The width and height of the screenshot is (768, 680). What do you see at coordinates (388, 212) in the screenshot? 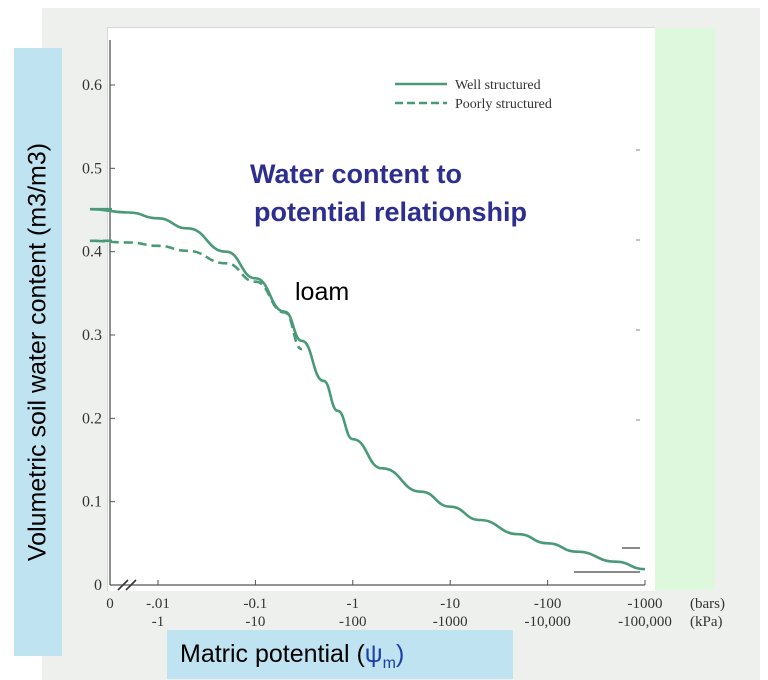
I see `annotation-title-line-2: potential relationship` at bounding box center [388, 212].